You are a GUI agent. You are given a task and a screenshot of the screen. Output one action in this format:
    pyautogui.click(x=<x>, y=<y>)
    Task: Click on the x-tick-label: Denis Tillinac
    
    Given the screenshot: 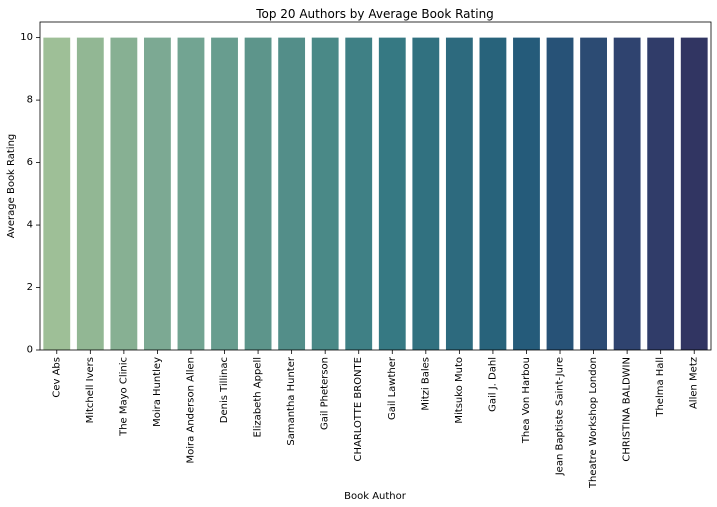 What is the action you would take?
    pyautogui.click(x=224, y=390)
    